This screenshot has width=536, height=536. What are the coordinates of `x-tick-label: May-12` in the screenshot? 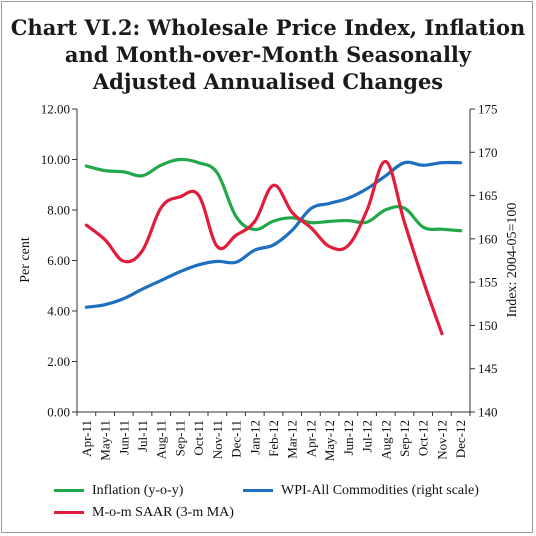 It's located at (329, 440).